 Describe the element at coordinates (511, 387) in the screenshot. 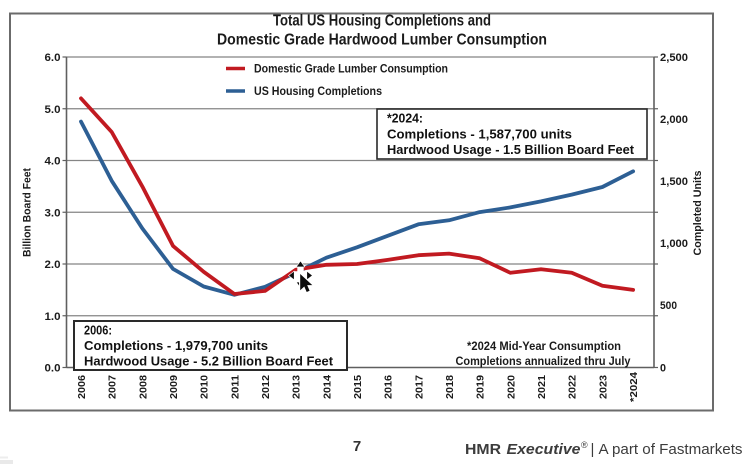

I see `svg-text: 2020` at that location.